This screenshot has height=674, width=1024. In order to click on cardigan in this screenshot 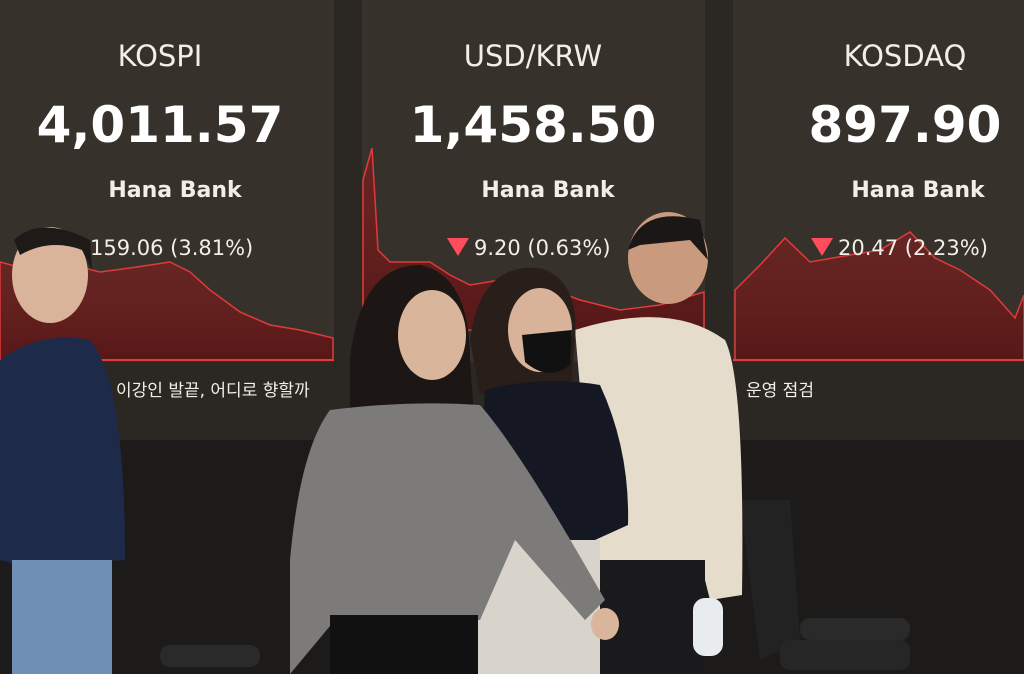, I will do `click(447, 538)`.